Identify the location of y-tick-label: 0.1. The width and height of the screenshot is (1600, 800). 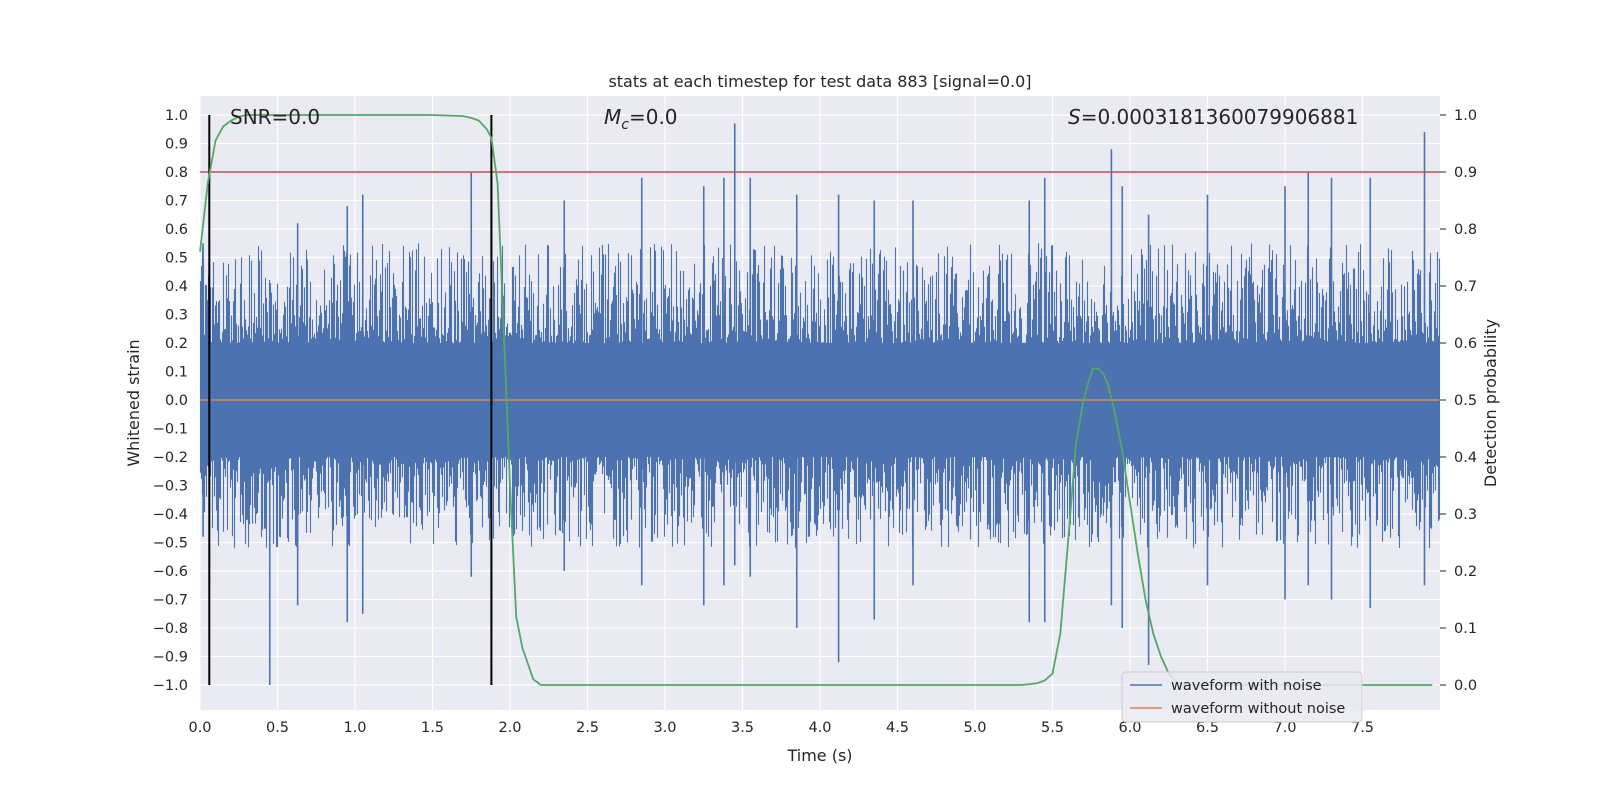
(176, 373).